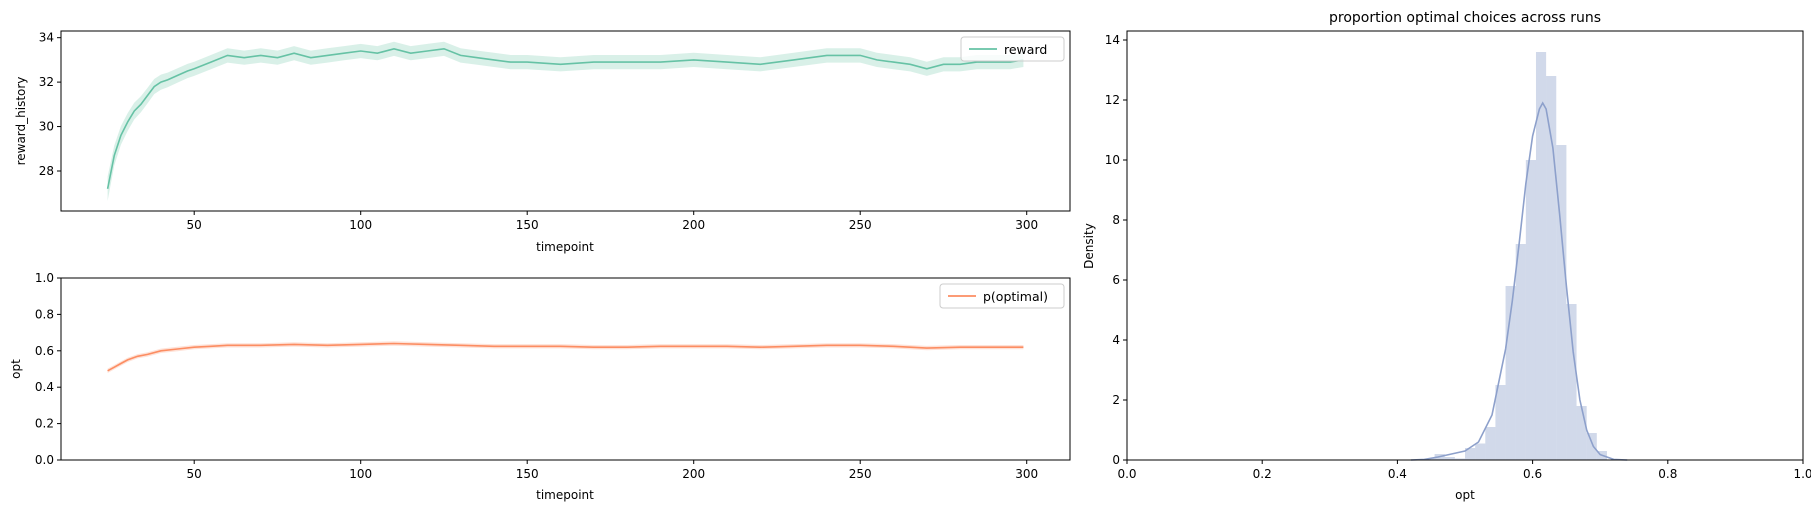 The height and width of the screenshot is (511, 1811). I want to click on y-tick-label: 30, so click(46, 127).